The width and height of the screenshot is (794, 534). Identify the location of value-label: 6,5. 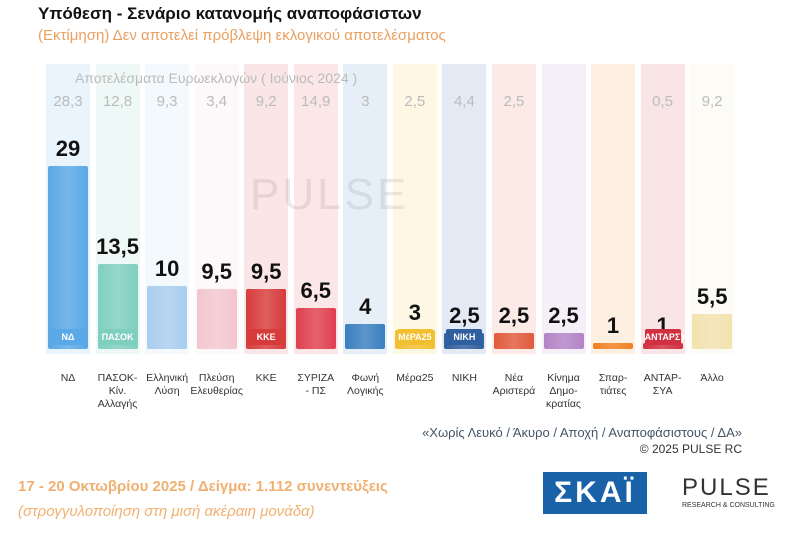
(316, 291).